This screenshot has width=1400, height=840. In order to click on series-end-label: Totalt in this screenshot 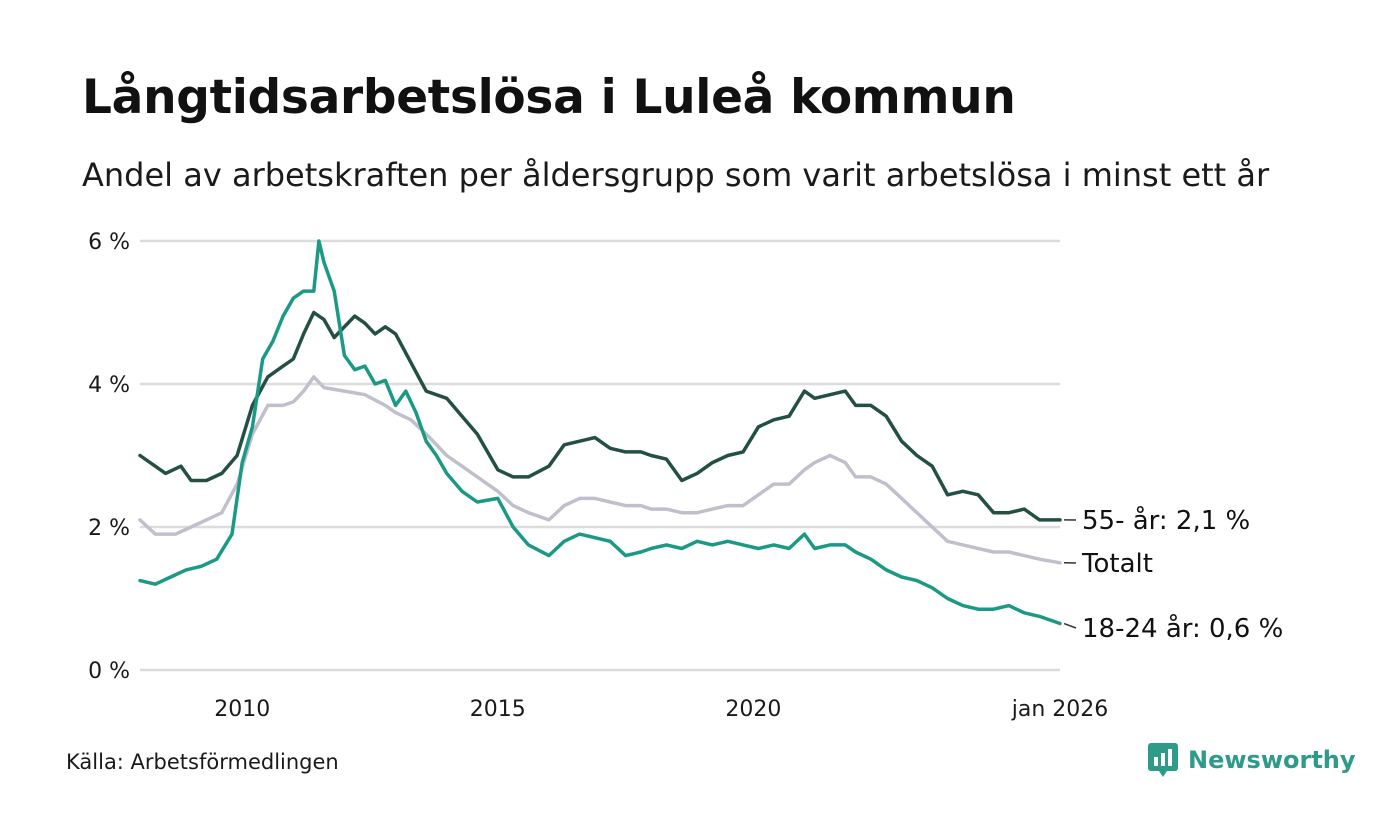, I will do `click(1117, 564)`.